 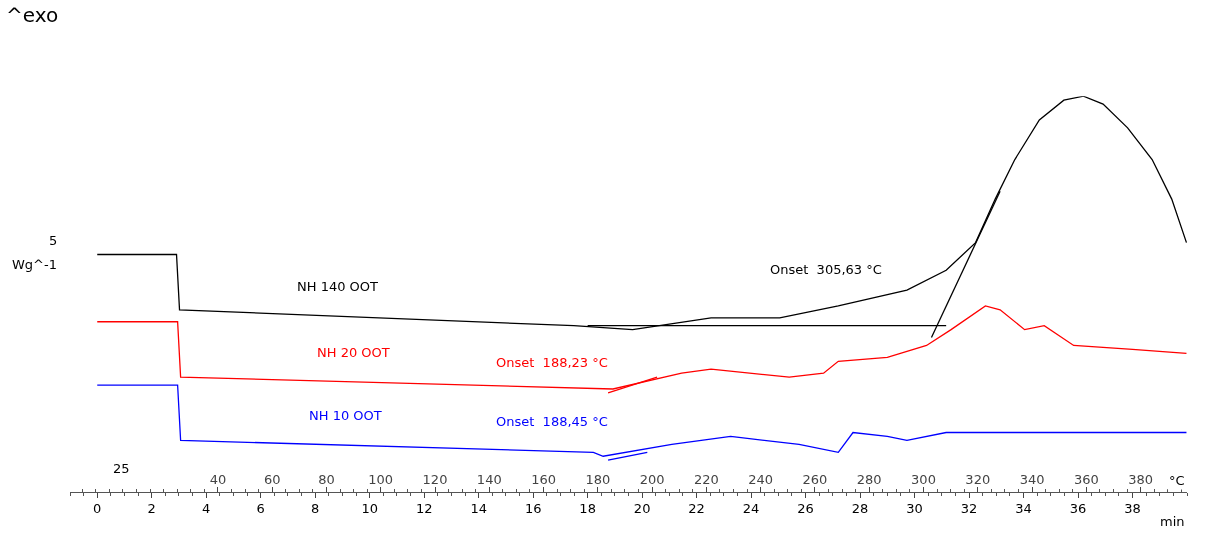 What do you see at coordinates (424, 509) in the screenshot?
I see `x-tick-label: 12` at bounding box center [424, 509].